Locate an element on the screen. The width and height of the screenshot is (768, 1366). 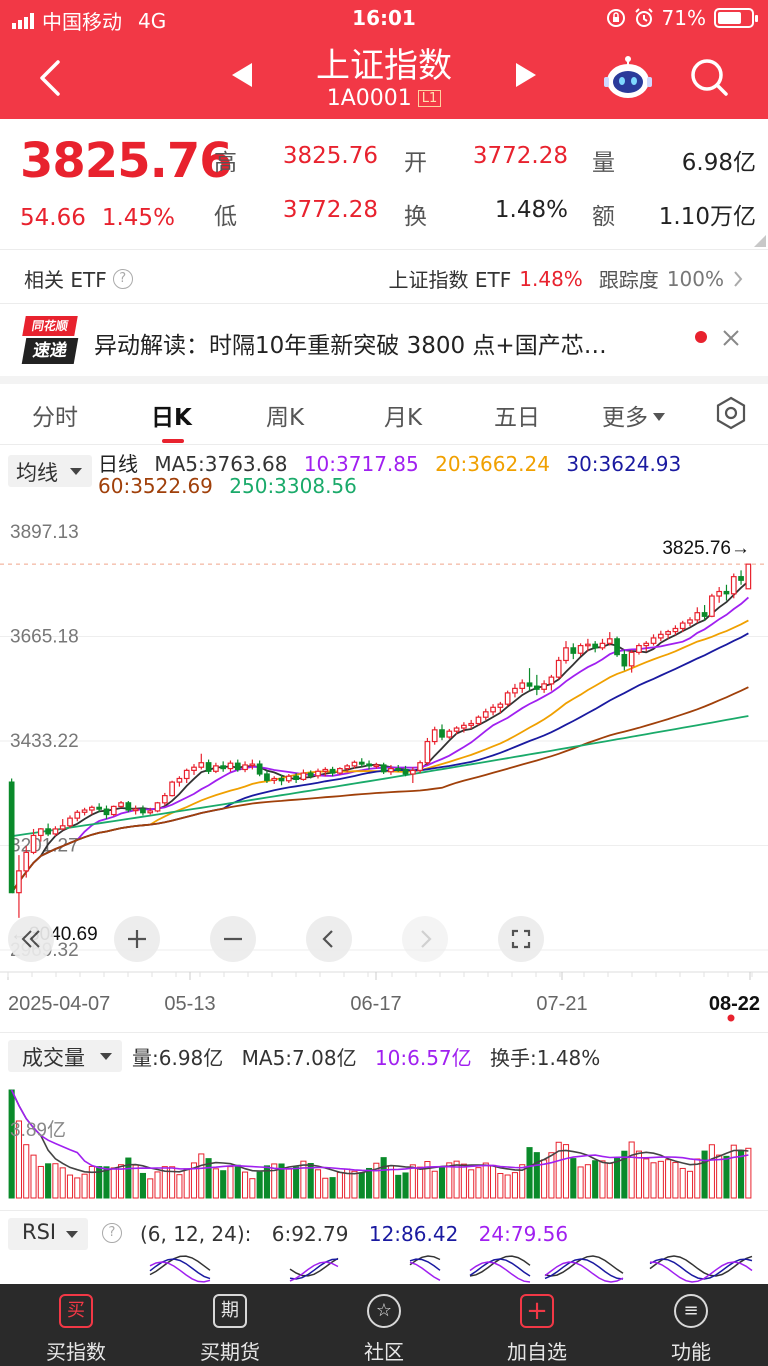
tab-monthly-k: 月K is located at coordinates (403, 418).